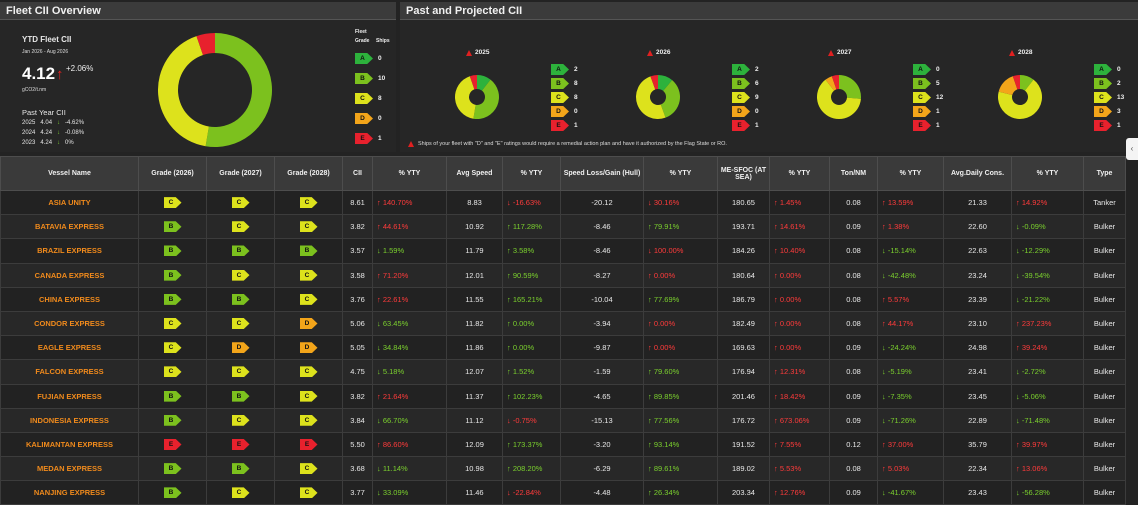 The image size is (1138, 505). I want to click on vessel-name: CONDOR EXPRESS, so click(69, 324).